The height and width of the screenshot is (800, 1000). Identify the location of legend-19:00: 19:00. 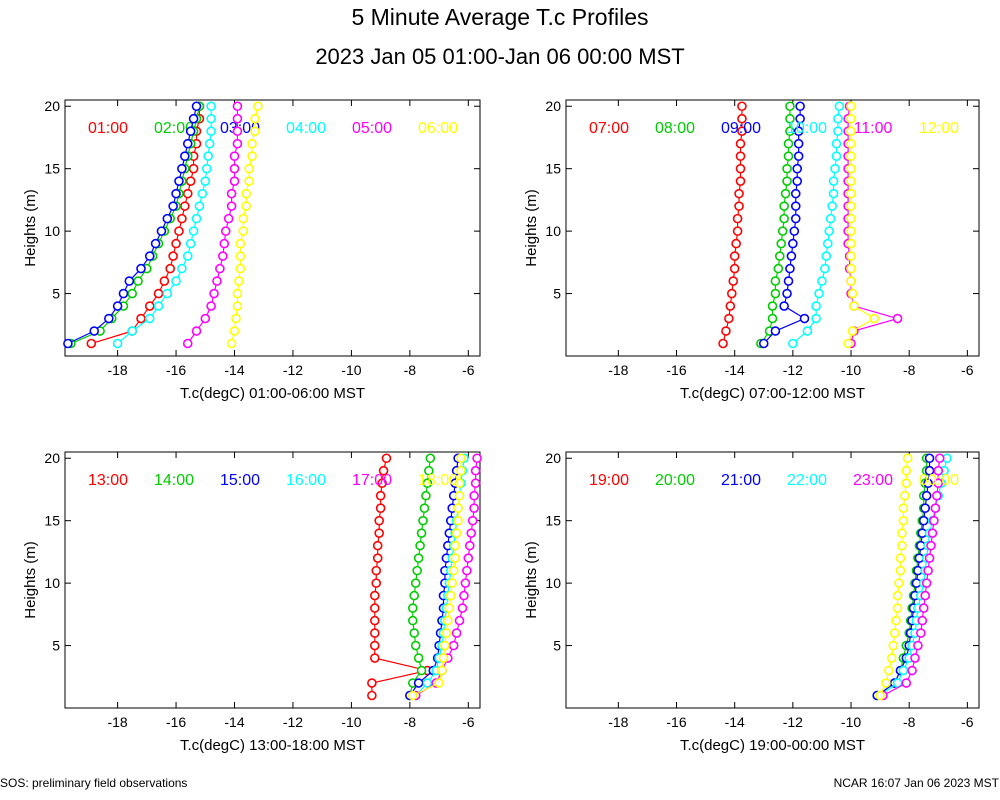
(609, 480).